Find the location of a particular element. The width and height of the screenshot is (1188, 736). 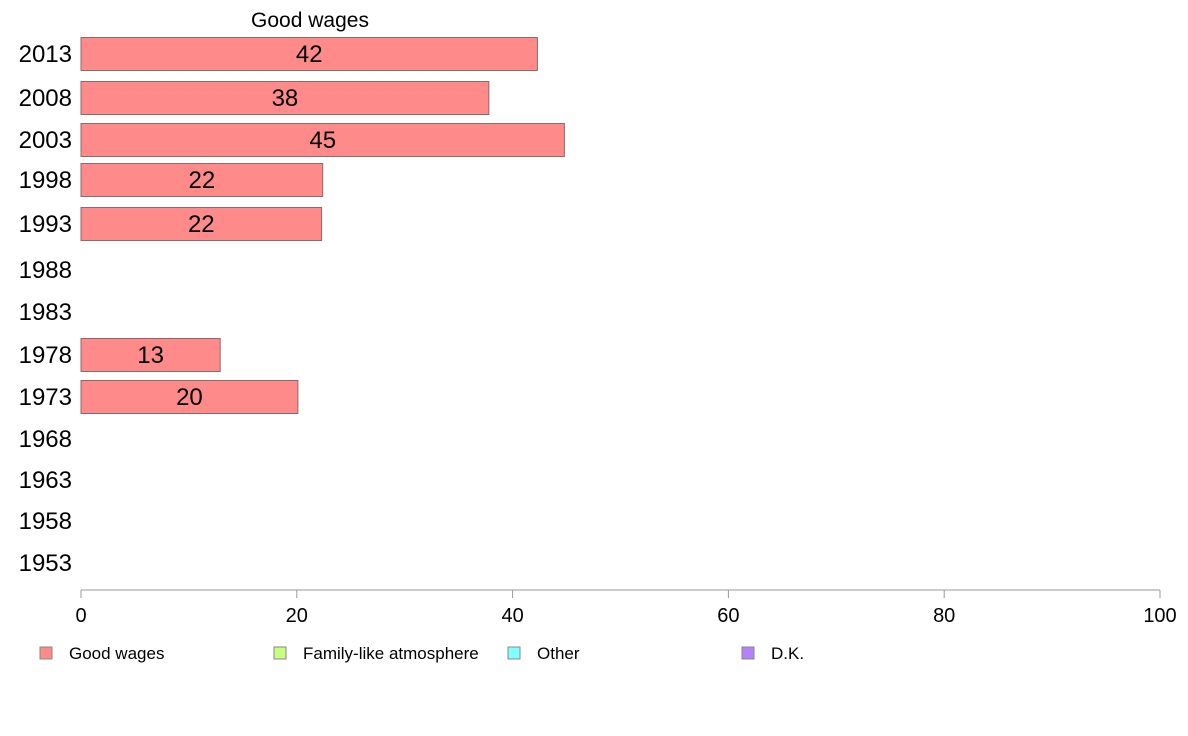

y-tick-label: 2013 is located at coordinates (45, 54).